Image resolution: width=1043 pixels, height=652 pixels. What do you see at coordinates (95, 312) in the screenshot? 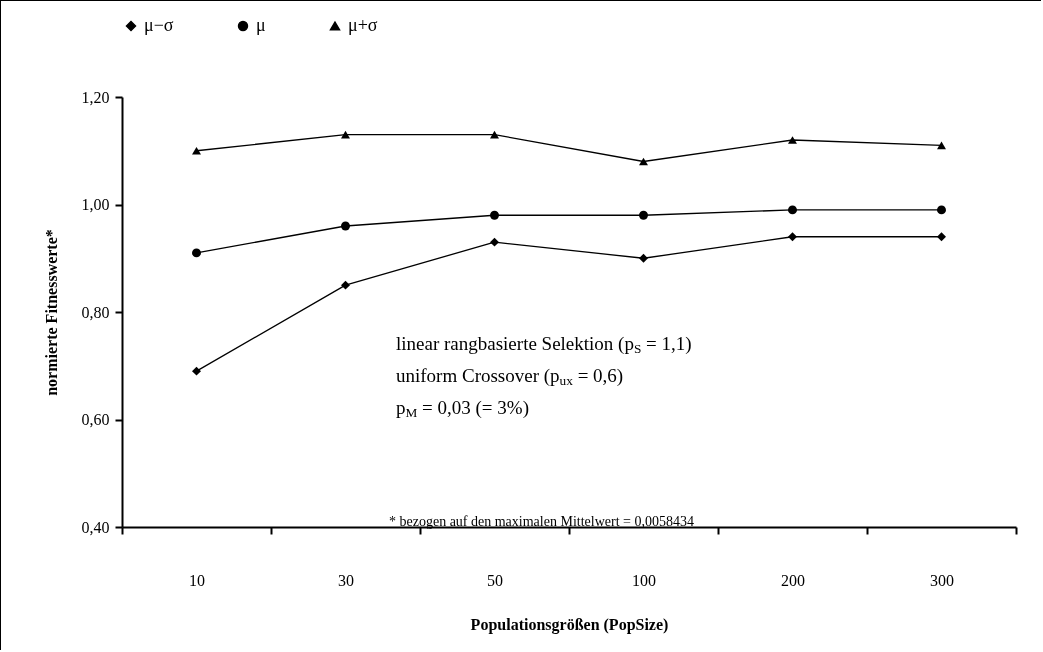
I see `y-tick-label: 0,80` at bounding box center [95, 312].